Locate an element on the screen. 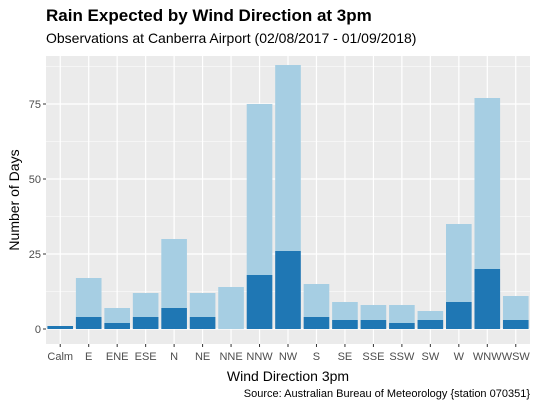 The image size is (538, 411). x-tick-label: SSW is located at coordinates (402, 357).